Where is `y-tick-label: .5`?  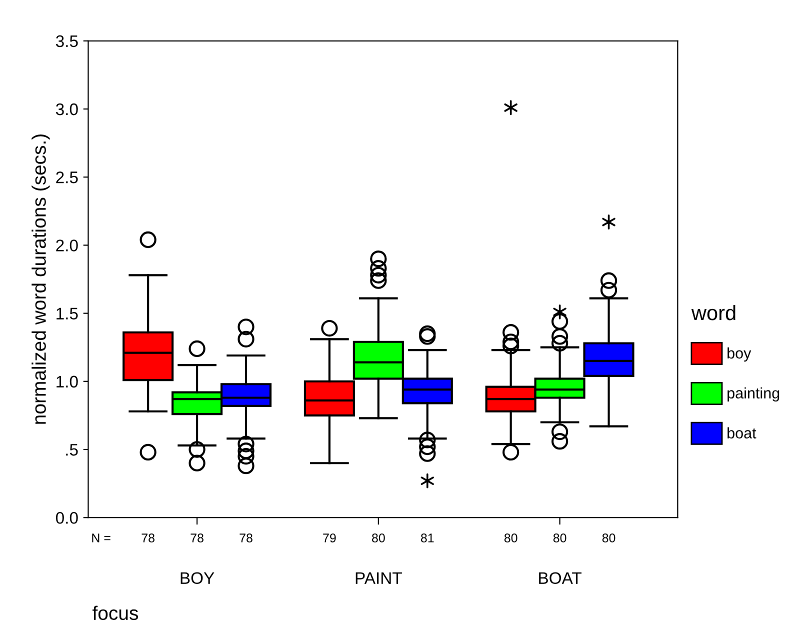
y-tick-label: .5 is located at coordinates (72, 450).